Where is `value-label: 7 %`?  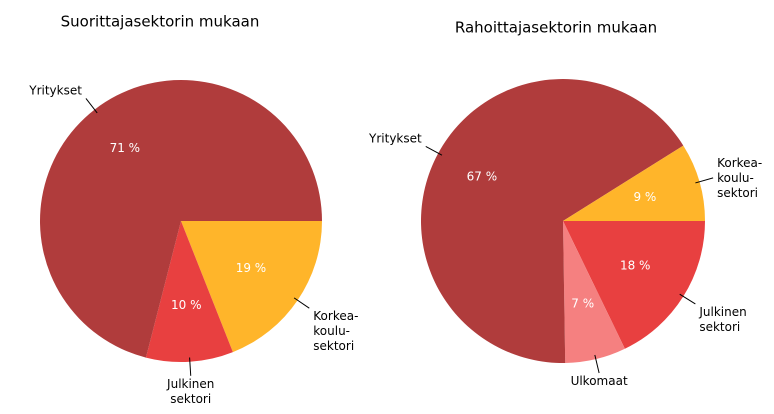
value-label: 7 % is located at coordinates (582, 303).